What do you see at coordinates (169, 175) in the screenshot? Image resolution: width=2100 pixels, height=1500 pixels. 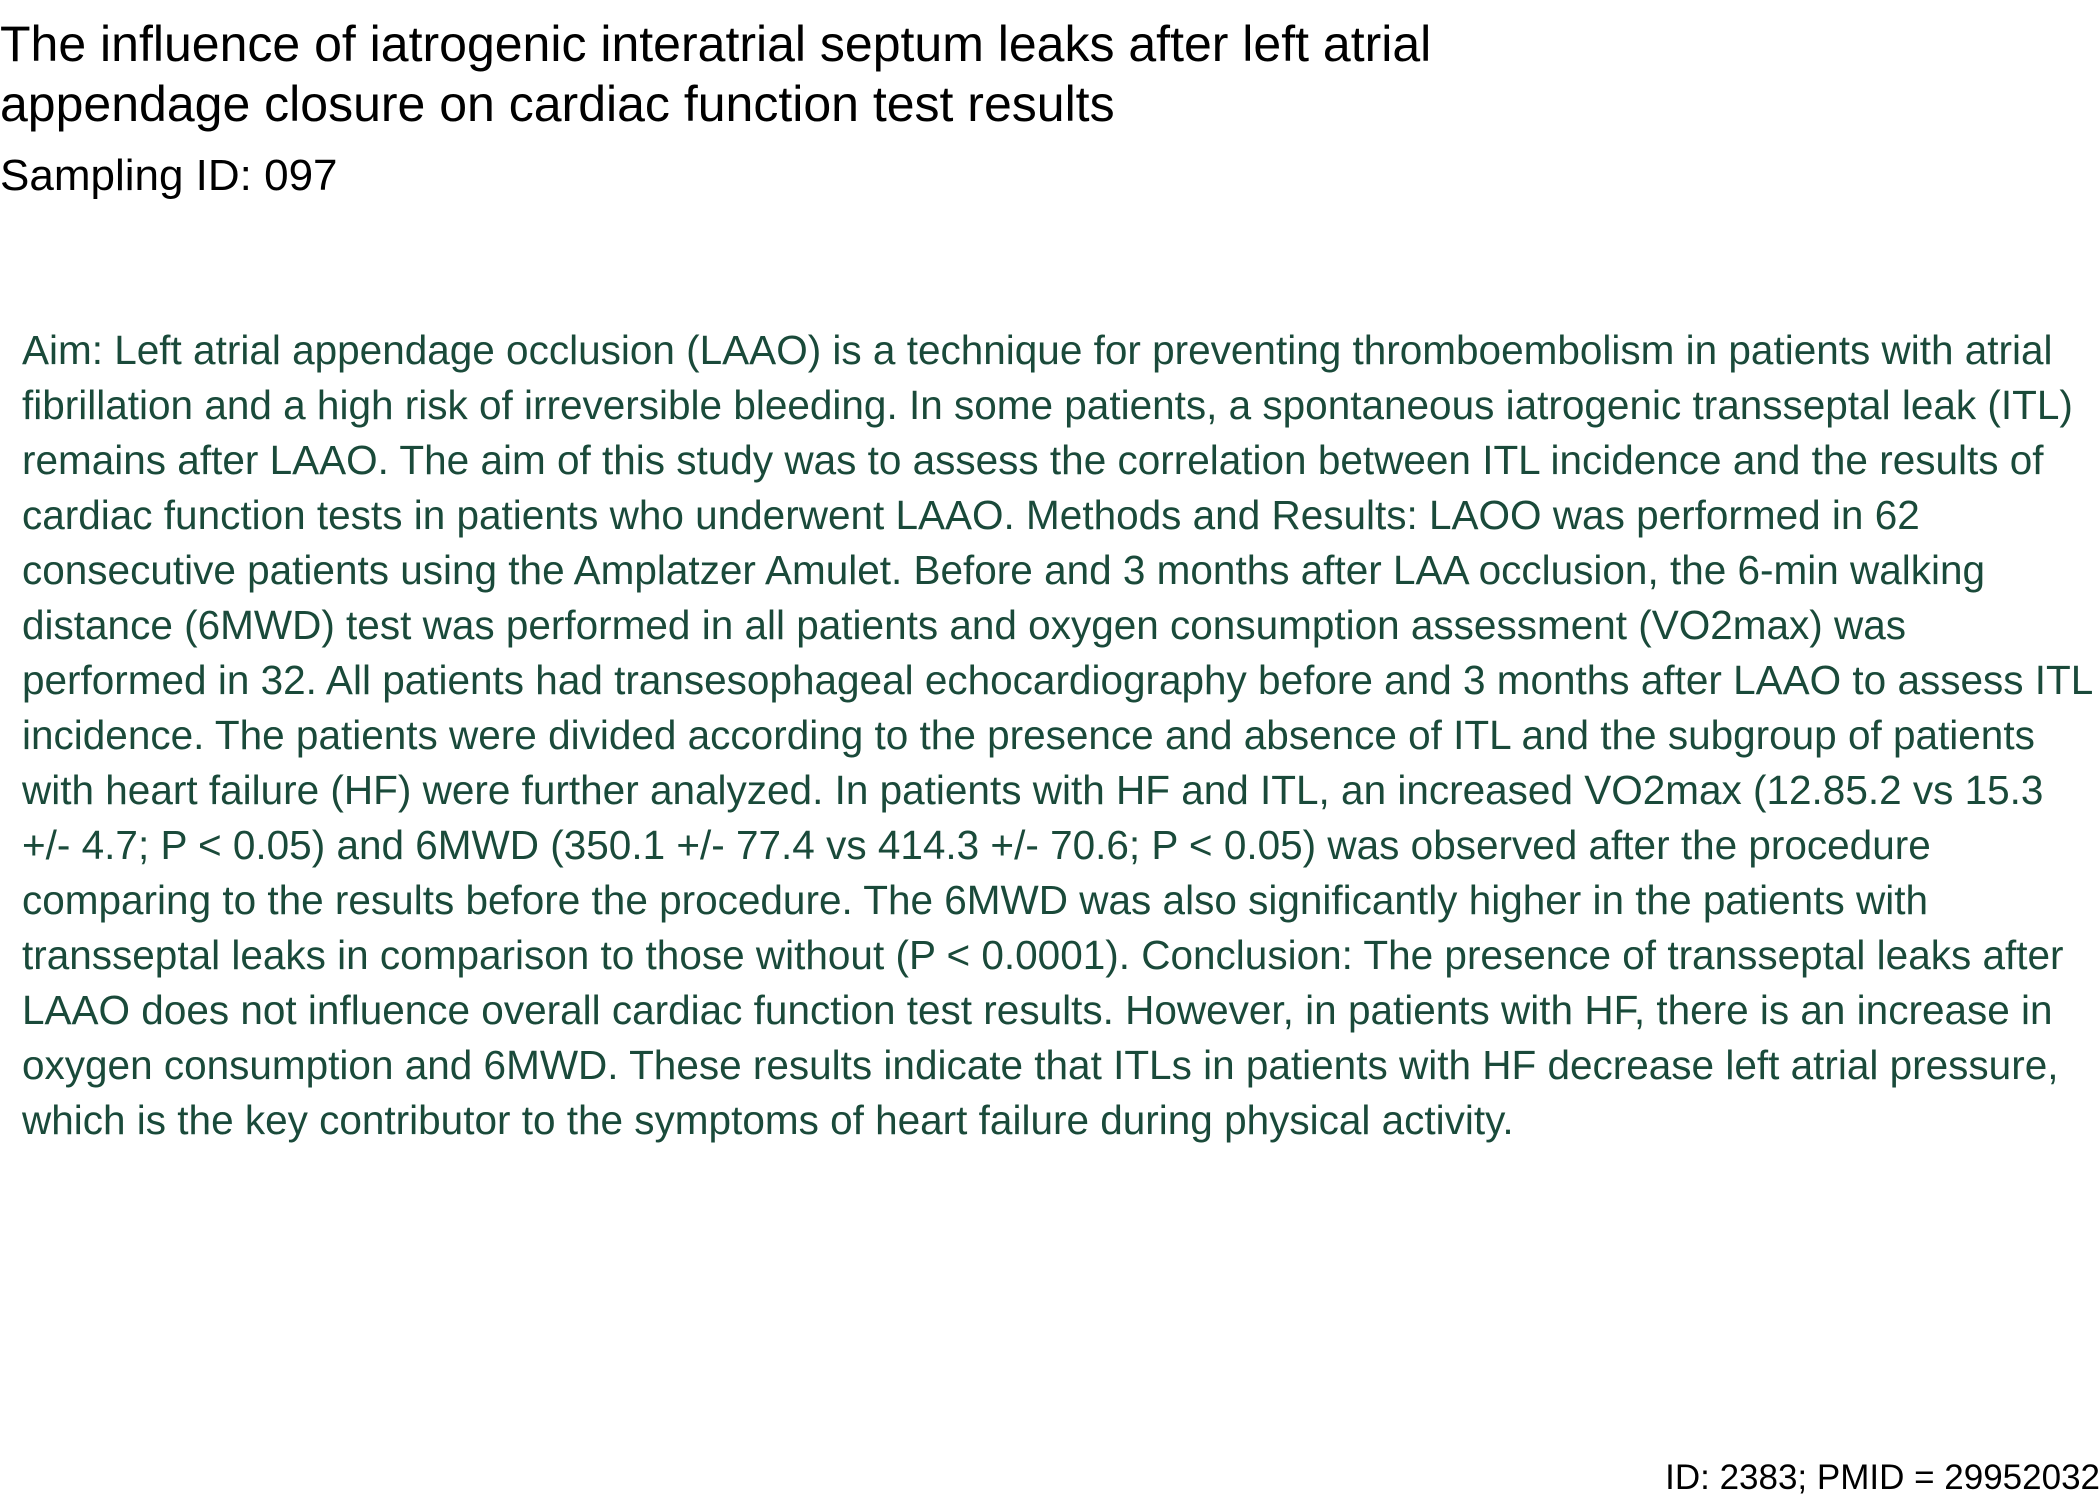 I see `sampling-id: Sampling ID: 097` at bounding box center [169, 175].